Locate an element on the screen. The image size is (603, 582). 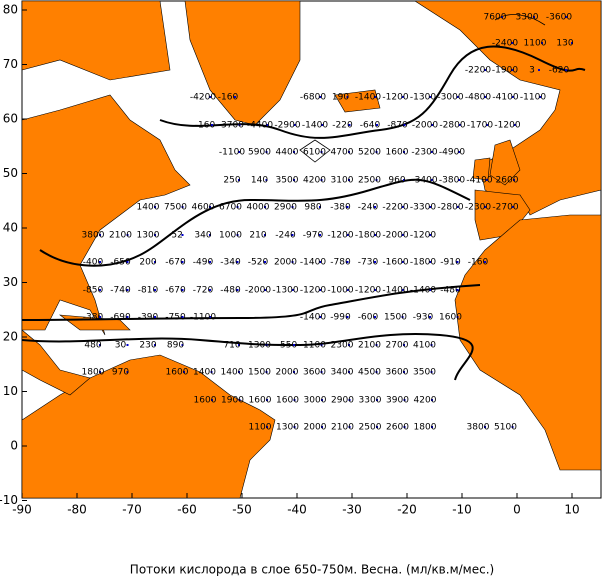
flux-label: 1400 is located at coordinates (148, 208).